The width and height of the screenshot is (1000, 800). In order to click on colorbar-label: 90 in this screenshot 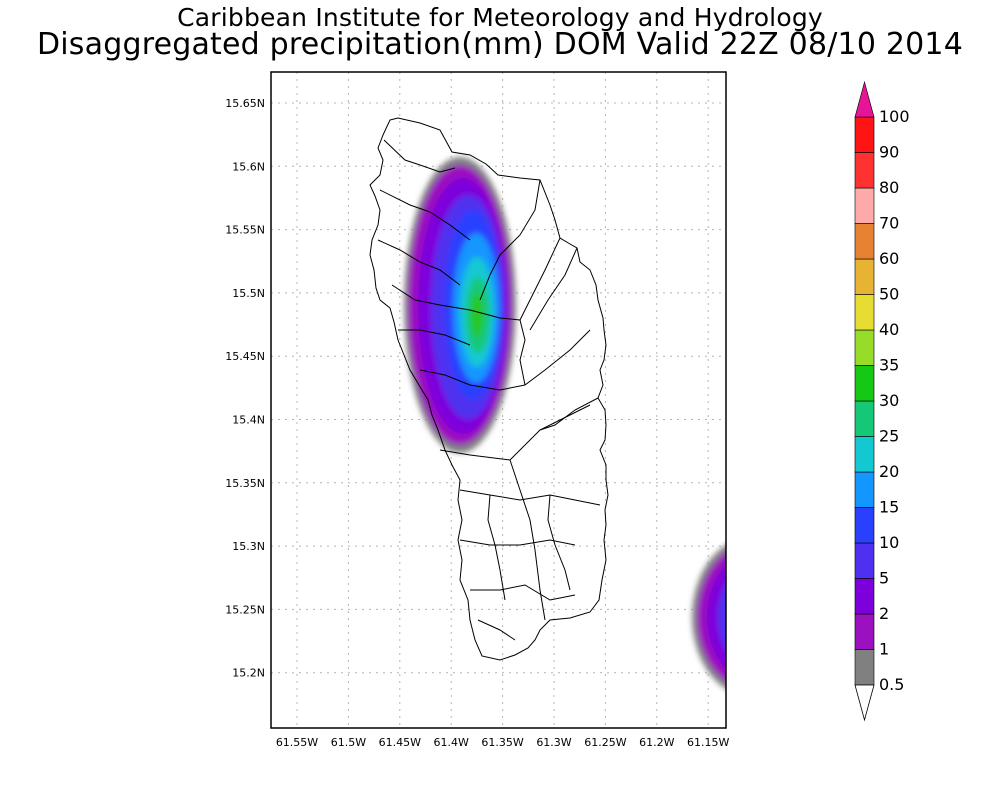, I will do `click(889, 152)`.